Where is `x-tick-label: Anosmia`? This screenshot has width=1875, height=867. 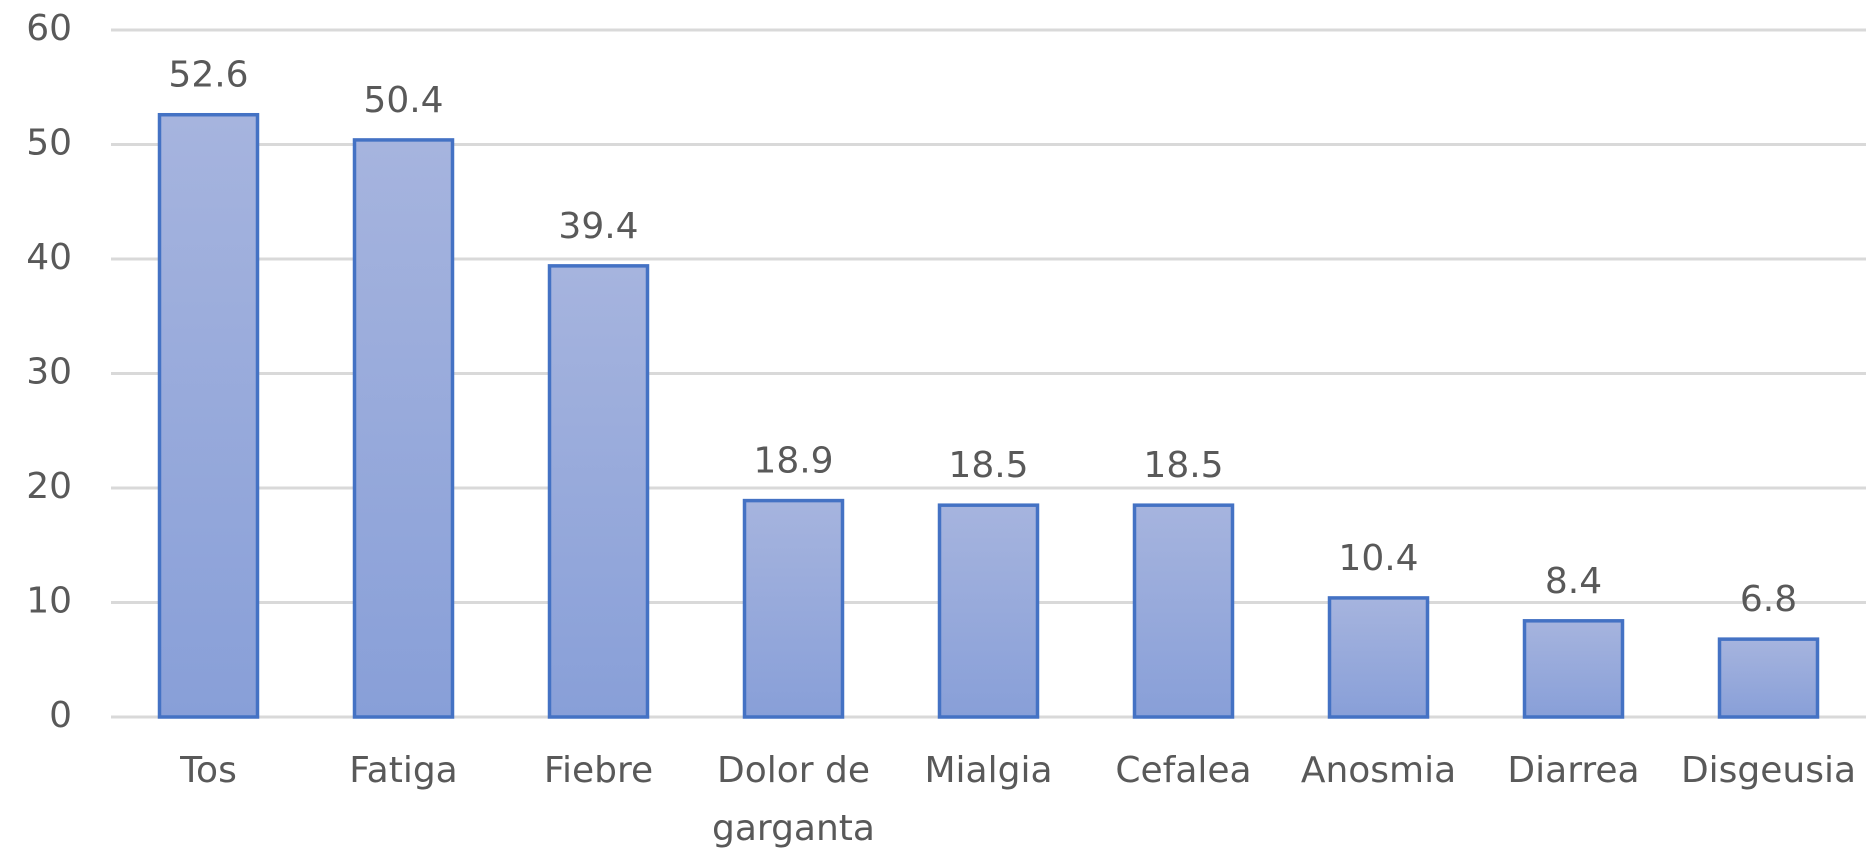 x-tick-label: Anosmia is located at coordinates (1378, 770).